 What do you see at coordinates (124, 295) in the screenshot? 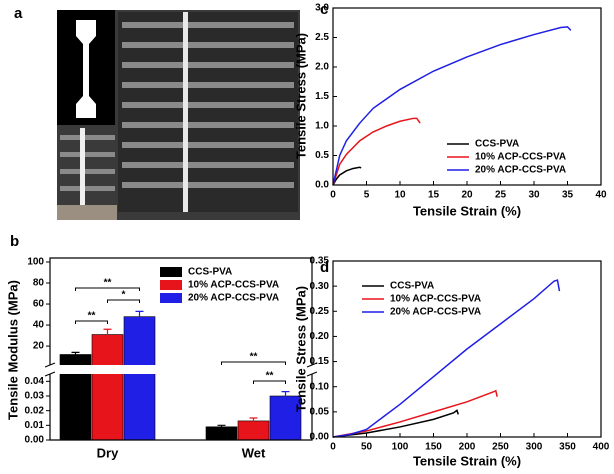
I see `significance-label: *` at bounding box center [124, 295].